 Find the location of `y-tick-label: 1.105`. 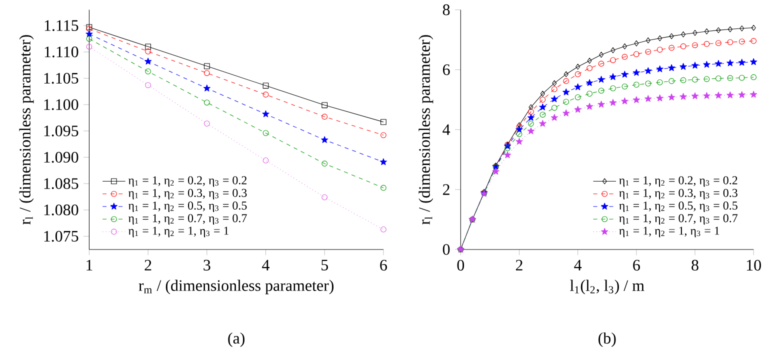

y-tick-label: 1.105 is located at coordinates (61, 78).